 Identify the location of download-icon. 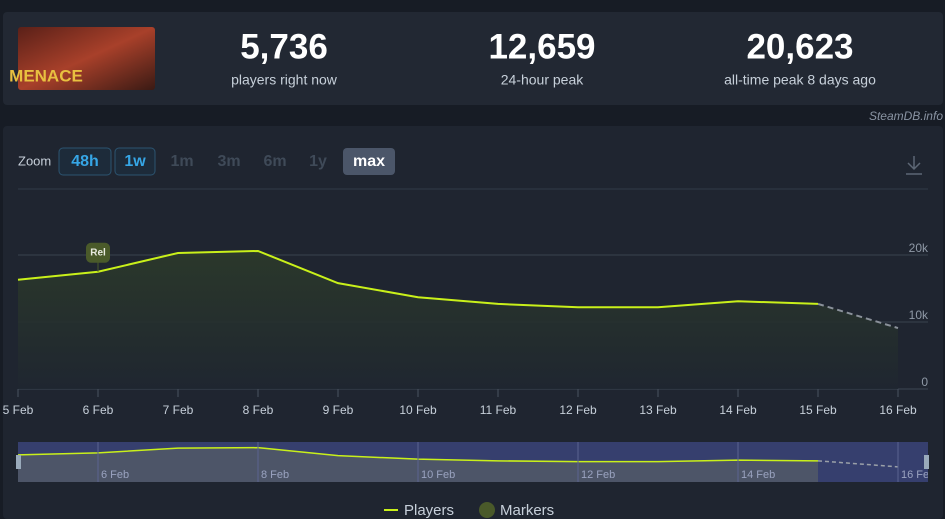
(914, 165).